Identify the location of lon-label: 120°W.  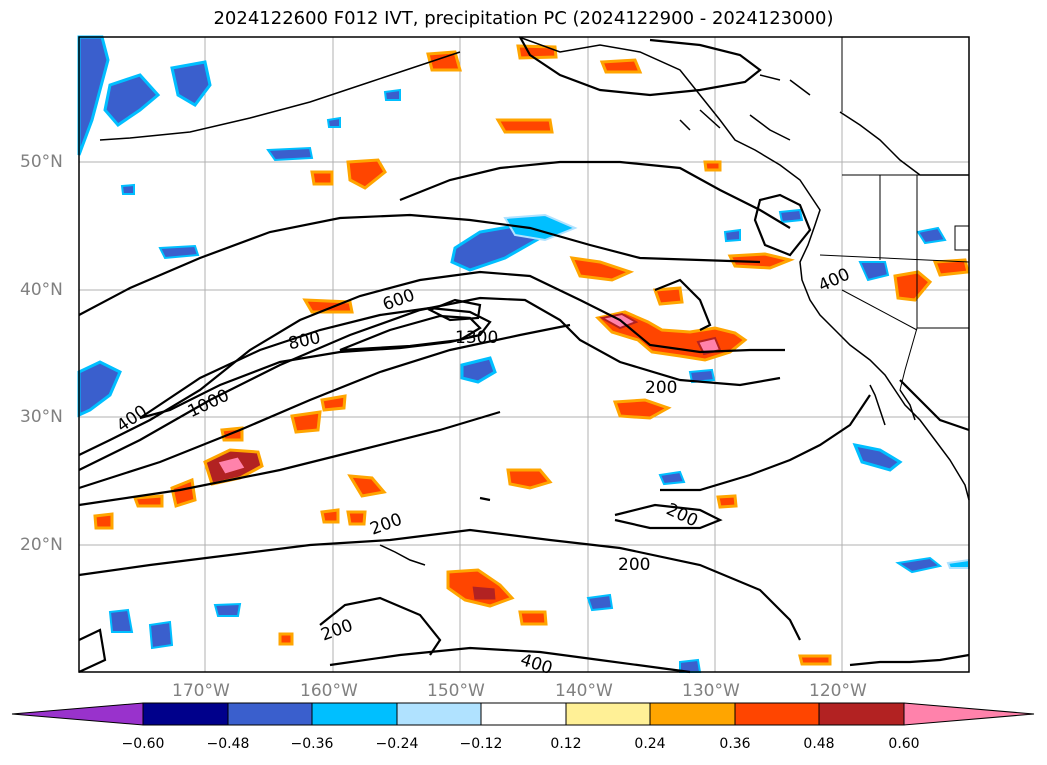
(838, 691).